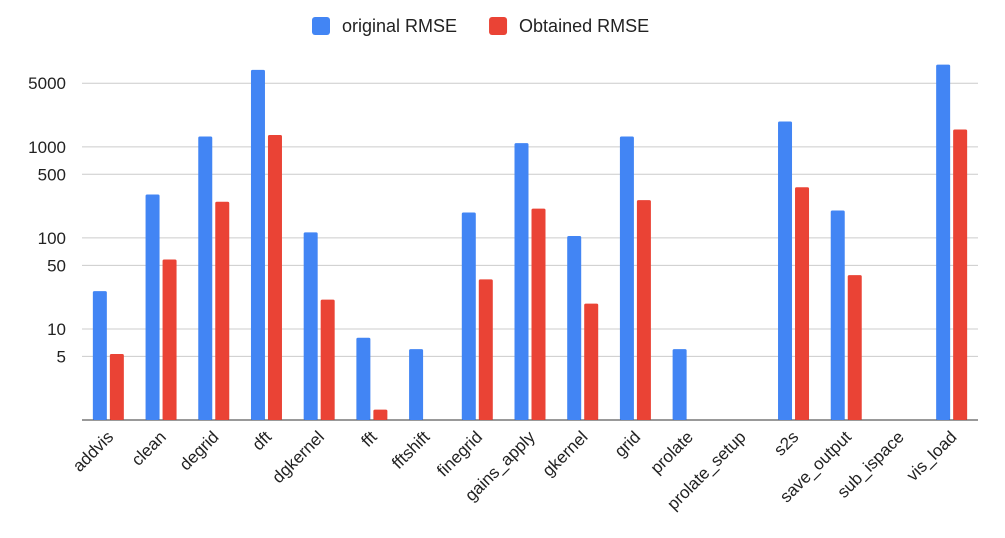  What do you see at coordinates (410, 449) in the screenshot?
I see `x-tick-label: fftshift` at bounding box center [410, 449].